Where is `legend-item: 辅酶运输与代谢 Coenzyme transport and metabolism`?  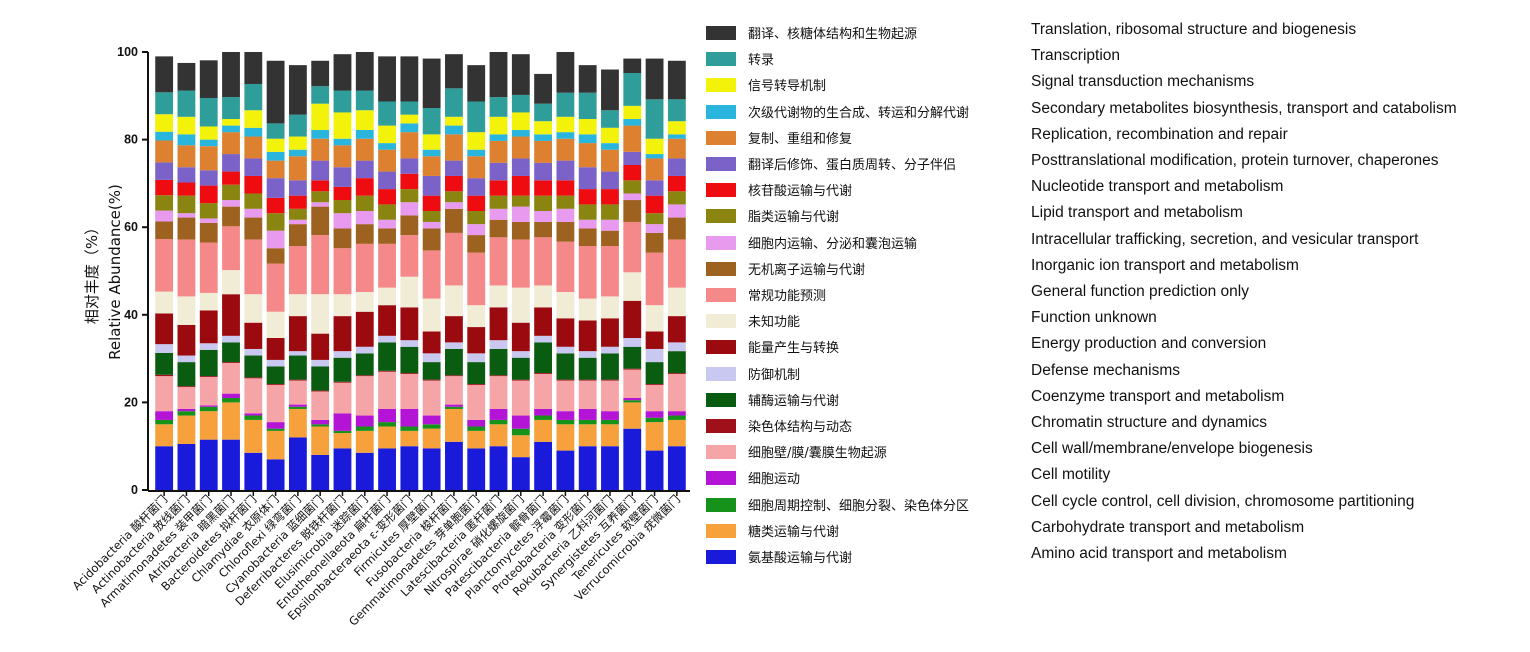
legend-item: 辅酶运输与代谢 Coenzyme transport and metabolism is located at coordinates (1113, 400).